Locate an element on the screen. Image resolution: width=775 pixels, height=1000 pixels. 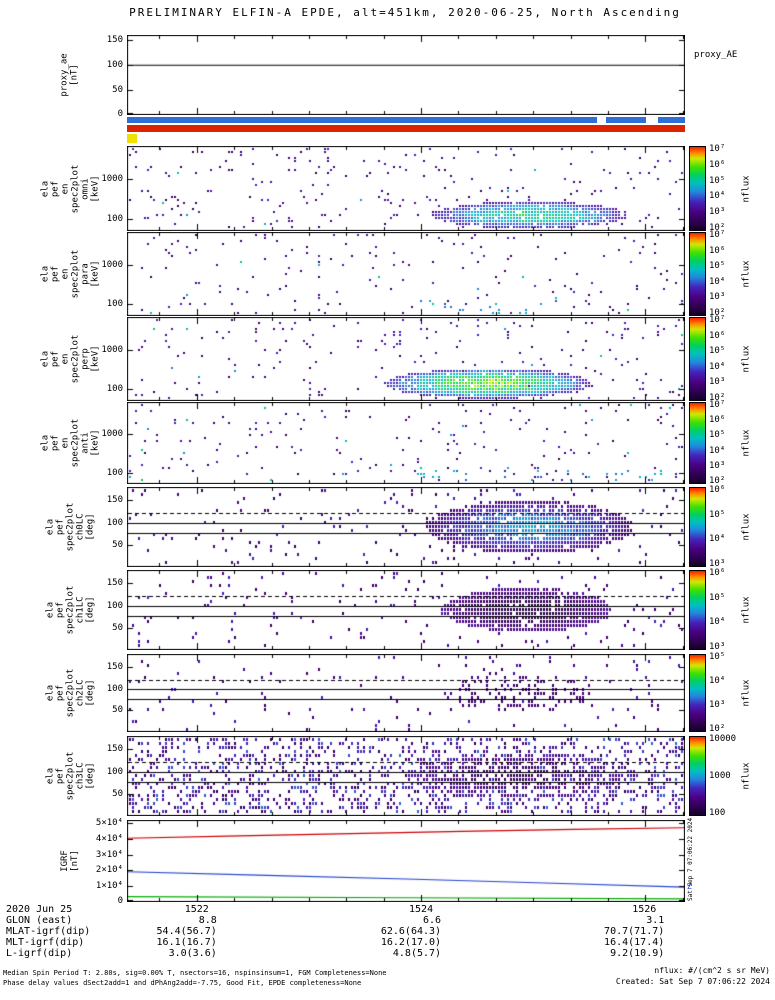
ephemeris-value: 16.4(17.4) is located at coordinates (634, 942).